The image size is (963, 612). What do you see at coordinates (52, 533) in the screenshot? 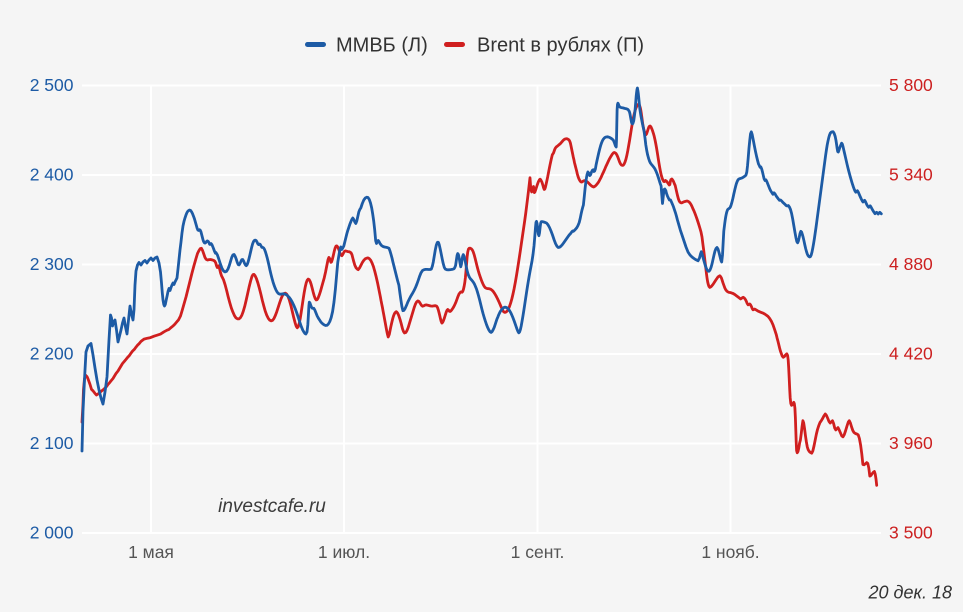
I see `svg-text: 2 000` at bounding box center [52, 533].